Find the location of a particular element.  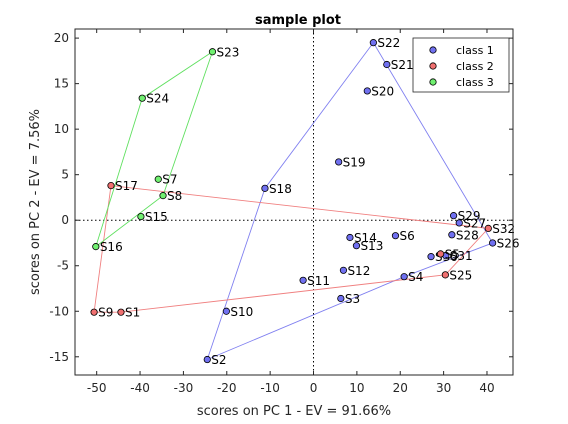

point-S22 is located at coordinates (373, 43).